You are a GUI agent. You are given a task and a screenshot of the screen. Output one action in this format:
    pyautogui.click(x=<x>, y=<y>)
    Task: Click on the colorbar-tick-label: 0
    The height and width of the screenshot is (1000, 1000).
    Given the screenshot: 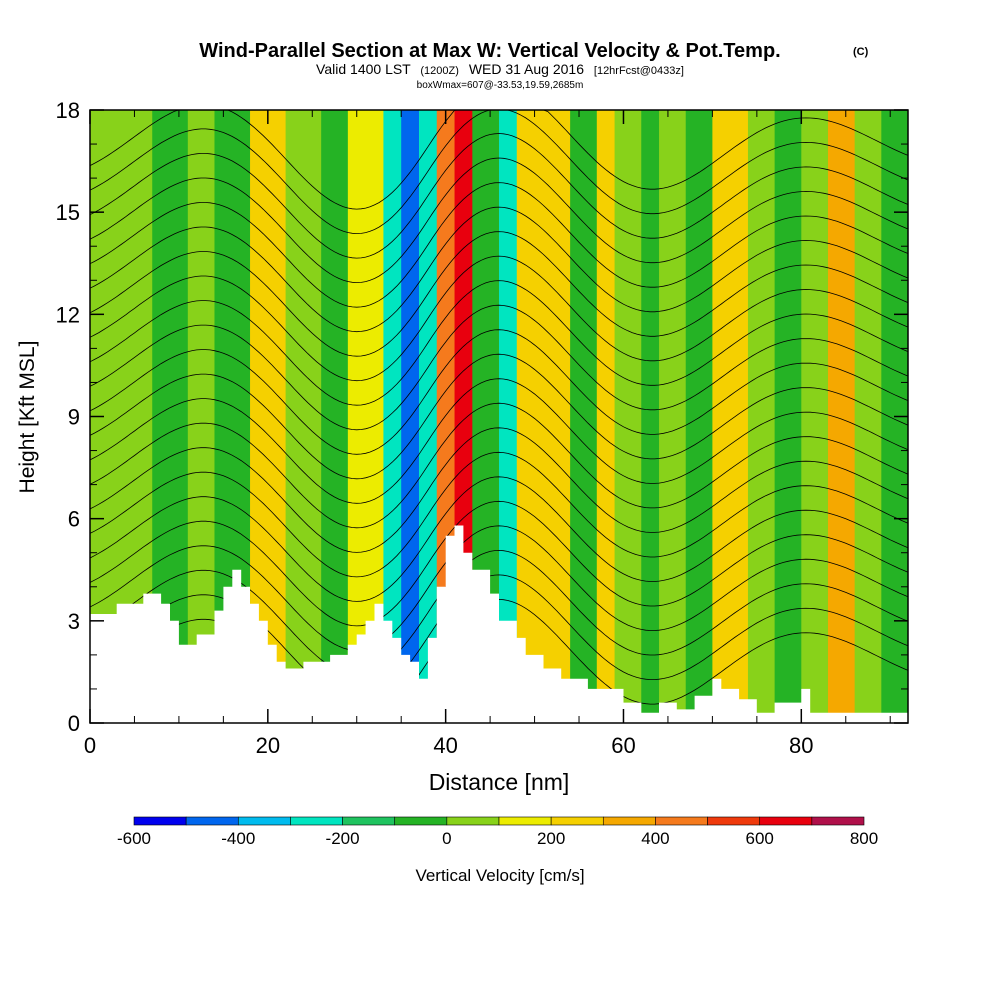 What is the action you would take?
    pyautogui.click(x=446, y=838)
    